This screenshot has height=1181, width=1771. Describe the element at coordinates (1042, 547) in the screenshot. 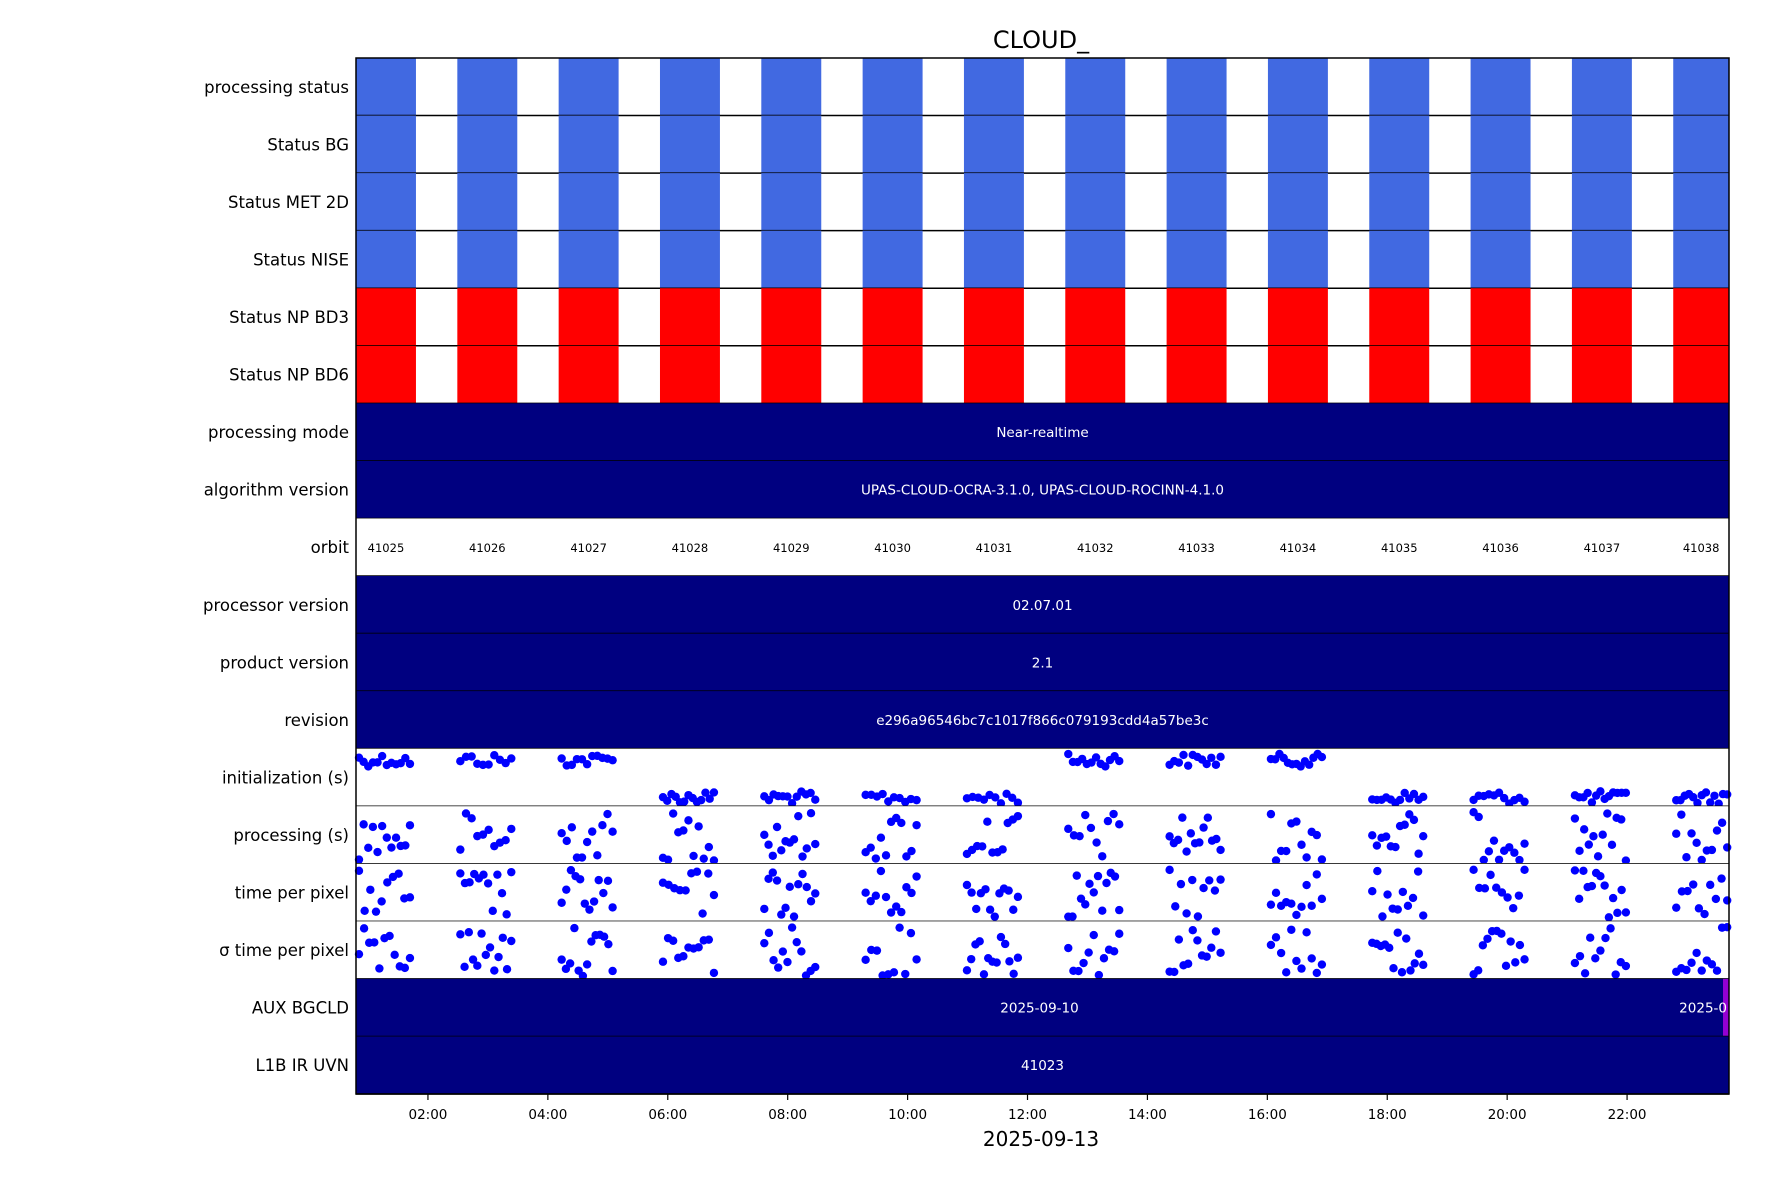

I see `orbit-bg` at that location.